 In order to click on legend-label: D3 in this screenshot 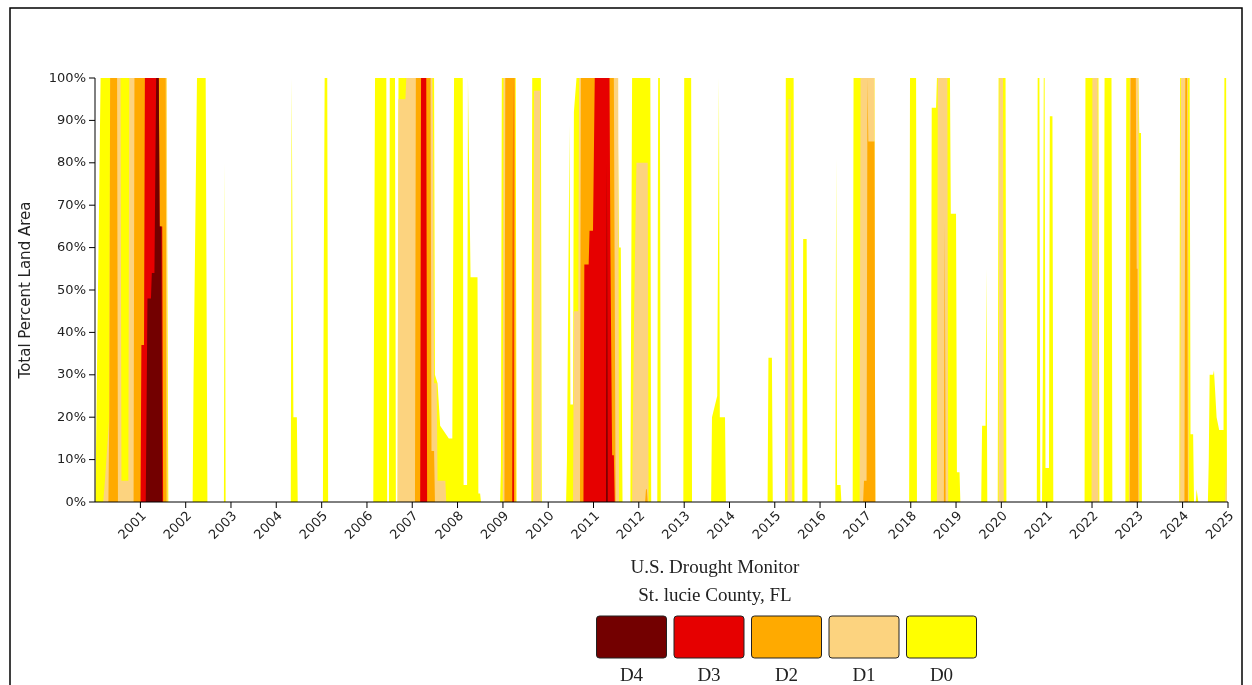, I will do `click(709, 674)`.